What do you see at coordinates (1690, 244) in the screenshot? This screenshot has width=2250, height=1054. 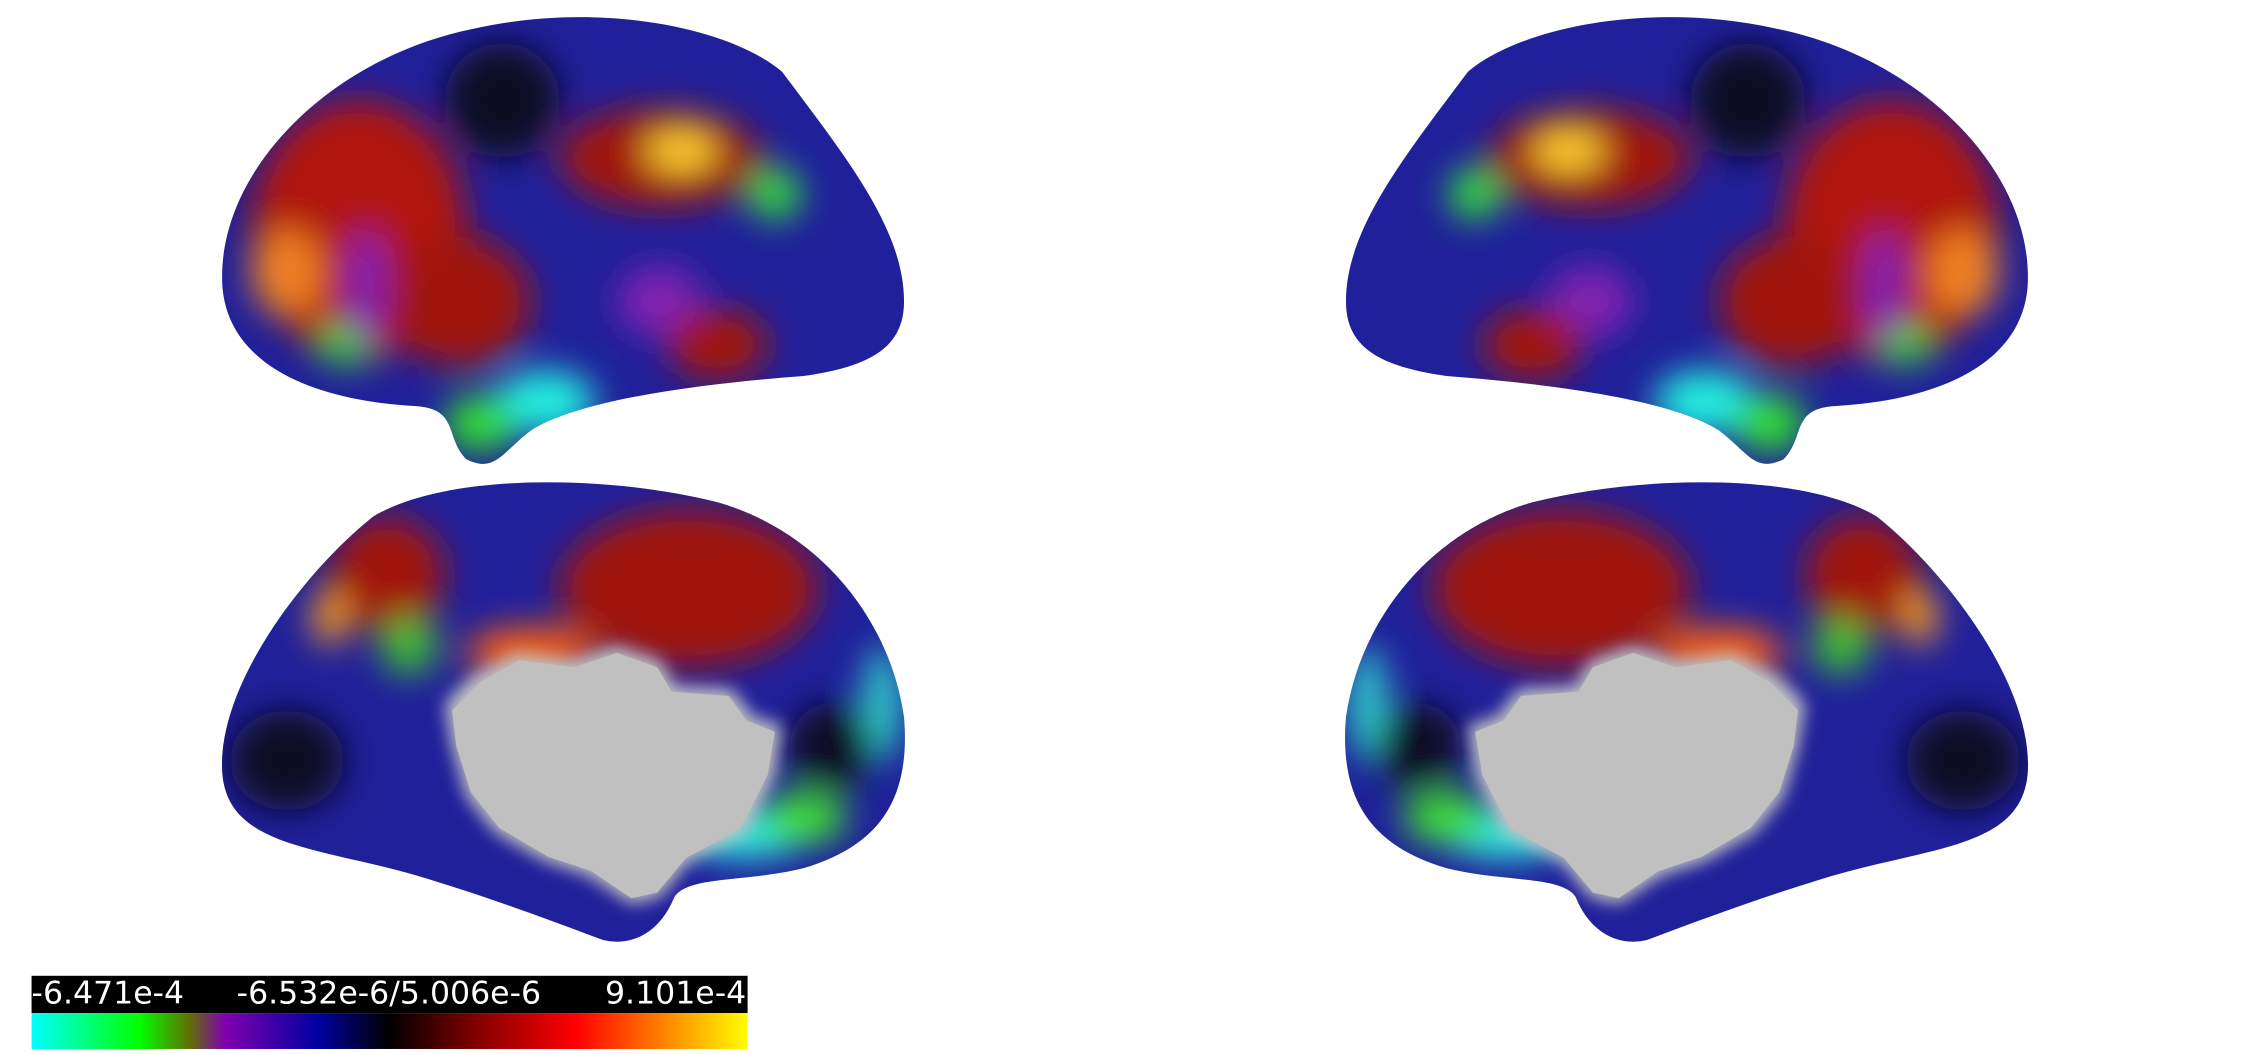 I see `right-lateral-surface` at bounding box center [1690, 244].